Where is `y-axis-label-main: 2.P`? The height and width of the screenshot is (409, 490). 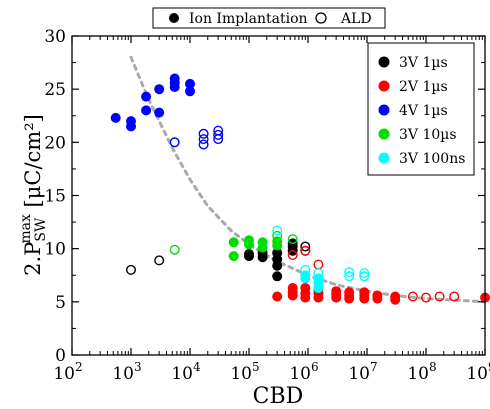 y-axis-label-main: 2.P is located at coordinates (33, 259).